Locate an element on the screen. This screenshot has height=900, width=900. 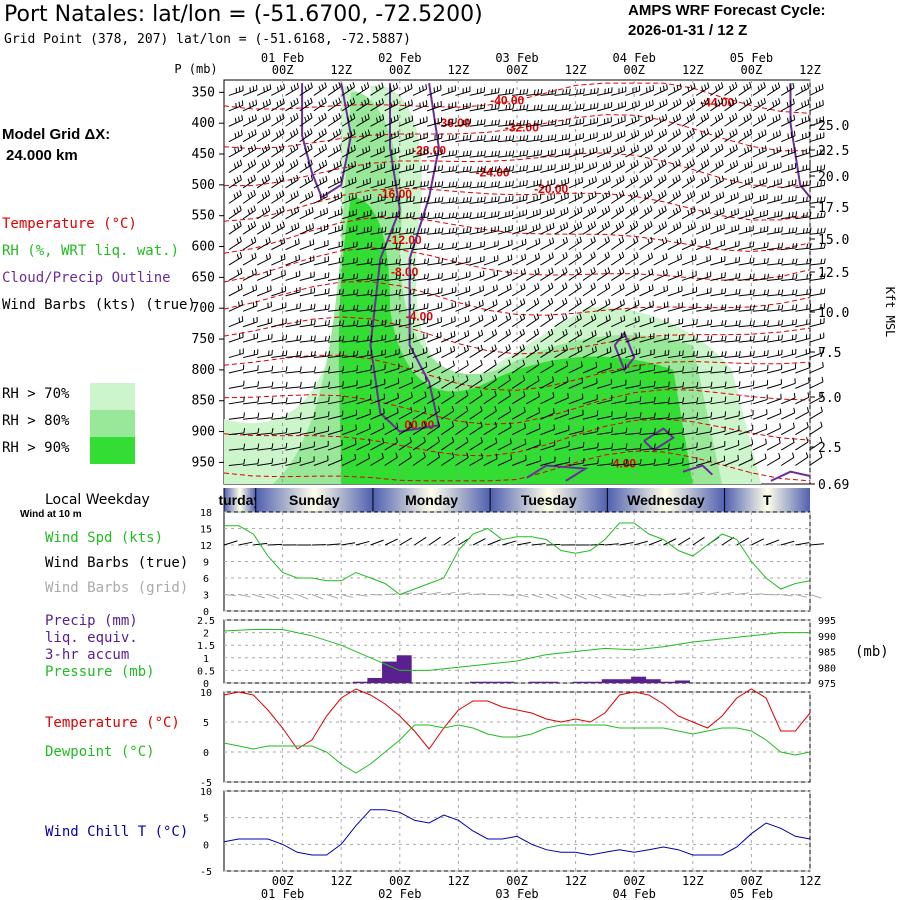
precip-panel-tick-label: 1.5 is located at coordinates (206, 646).